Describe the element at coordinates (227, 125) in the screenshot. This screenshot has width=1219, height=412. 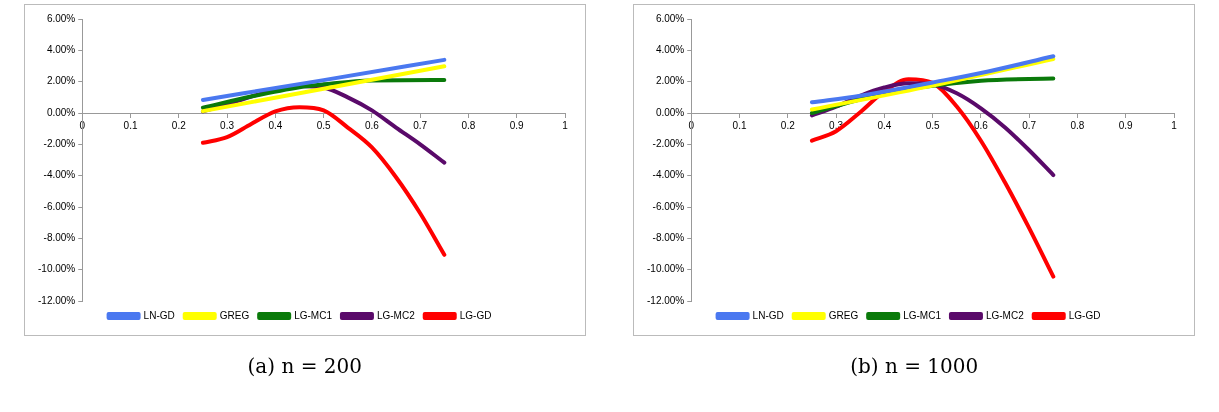
I see `x-tick-label: 0.3` at that location.